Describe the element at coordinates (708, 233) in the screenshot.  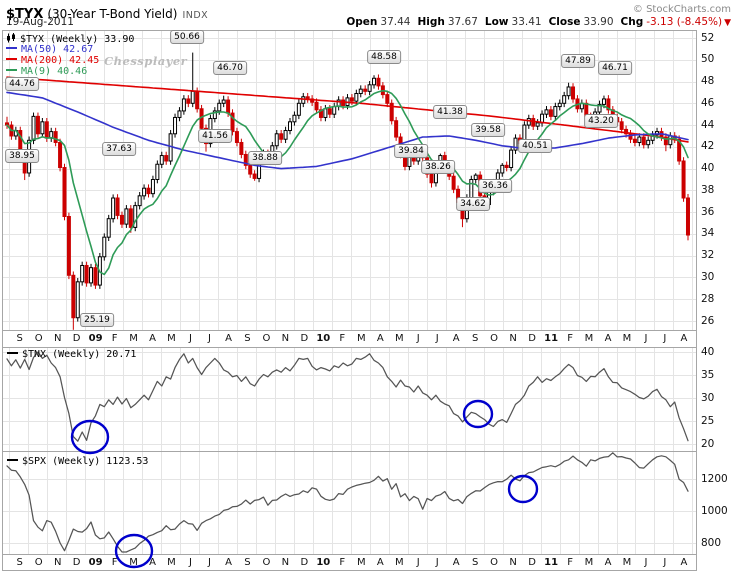
I see `y-axis-label: 34` at that location.